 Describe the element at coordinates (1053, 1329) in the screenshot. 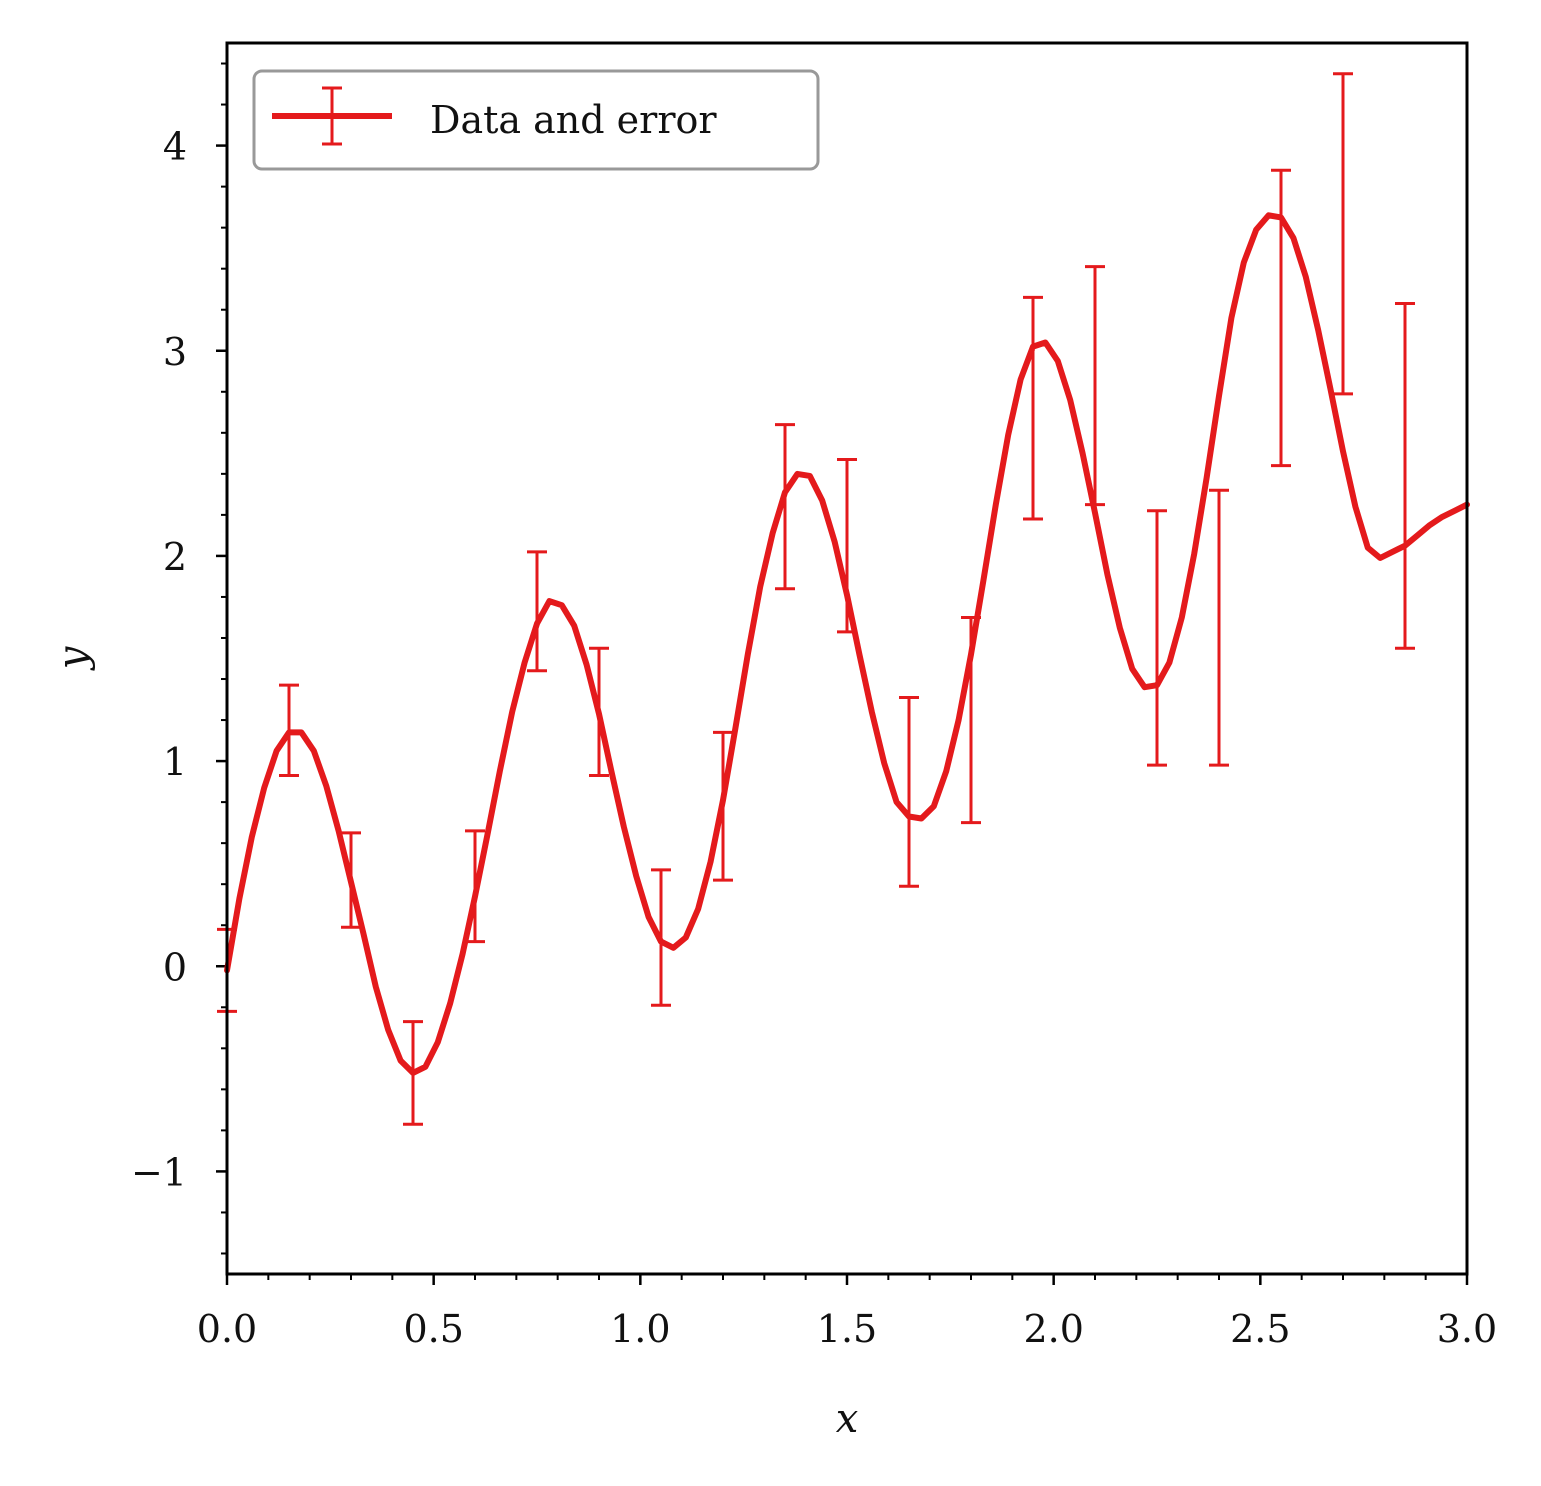

I see `x-tick-label: 2.0` at that location.